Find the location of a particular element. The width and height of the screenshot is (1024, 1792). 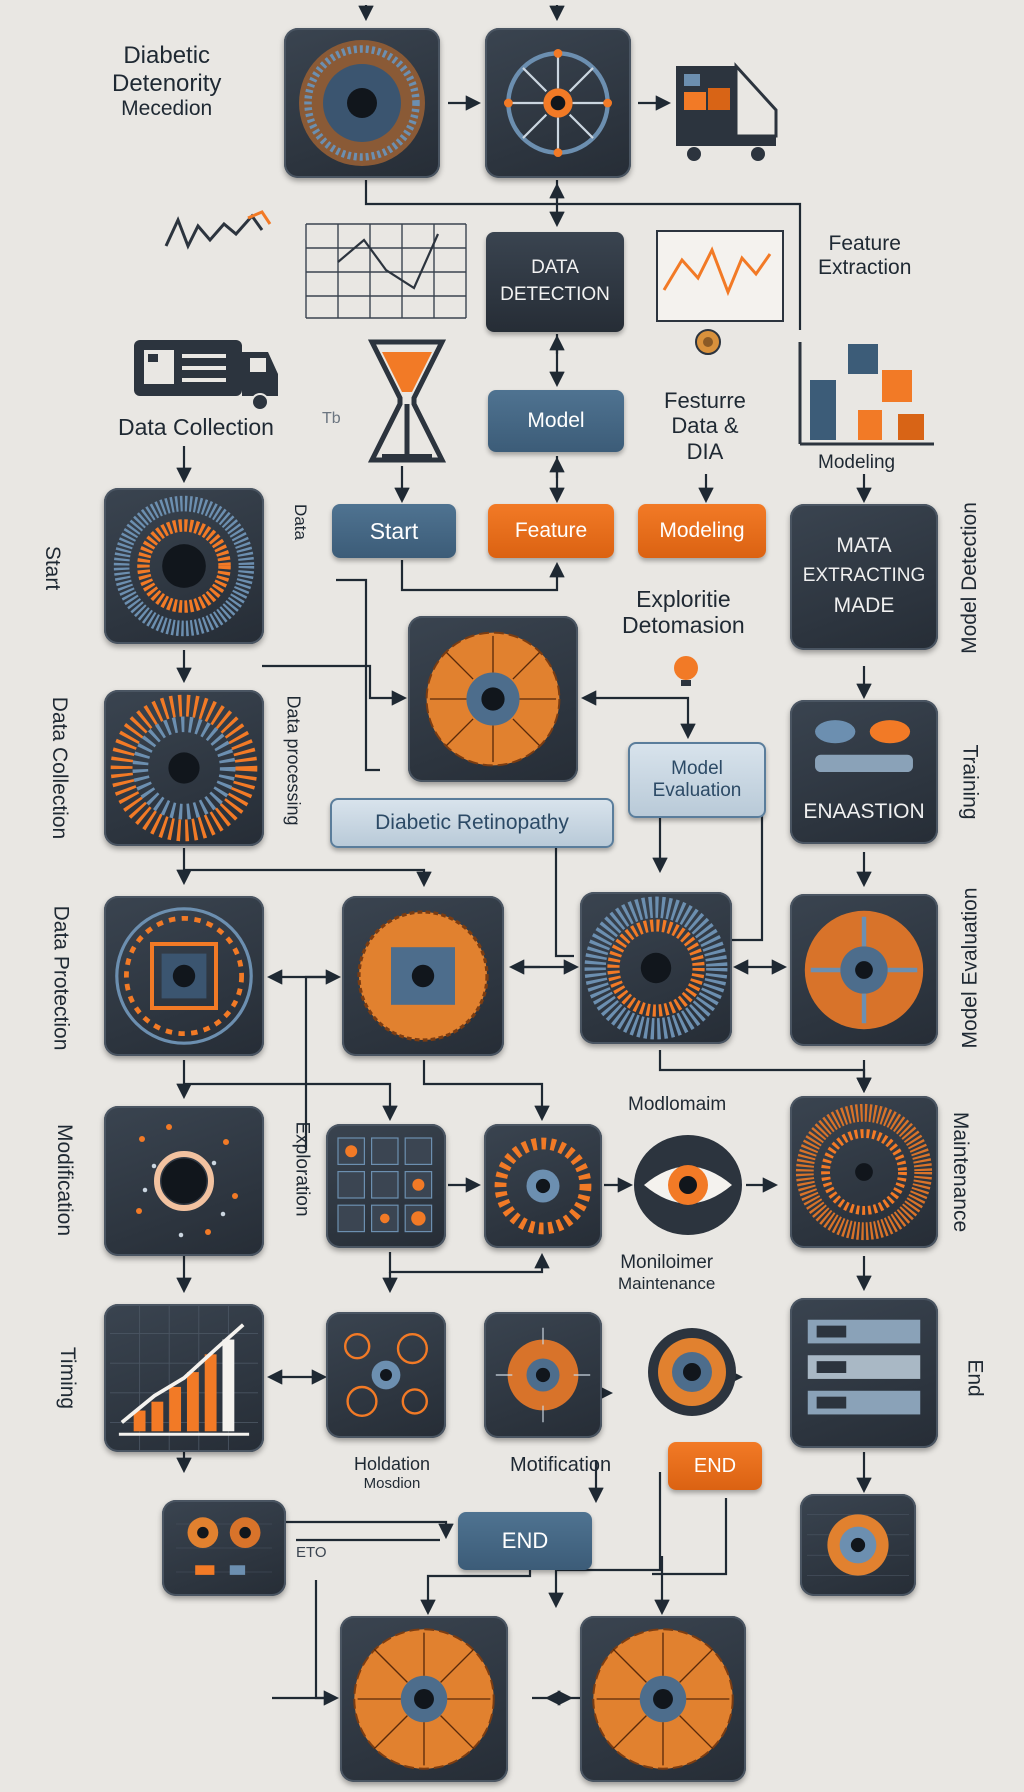

title-line-1: Diabetic is located at coordinates (167, 55).